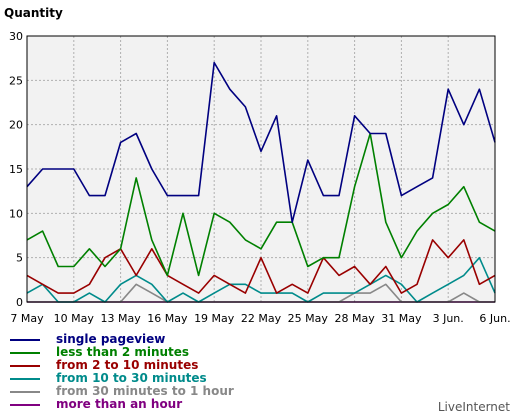 This screenshot has height=418, width=520. I want to click on legend-item: from 30 minutes to 1 hour, so click(122, 391).